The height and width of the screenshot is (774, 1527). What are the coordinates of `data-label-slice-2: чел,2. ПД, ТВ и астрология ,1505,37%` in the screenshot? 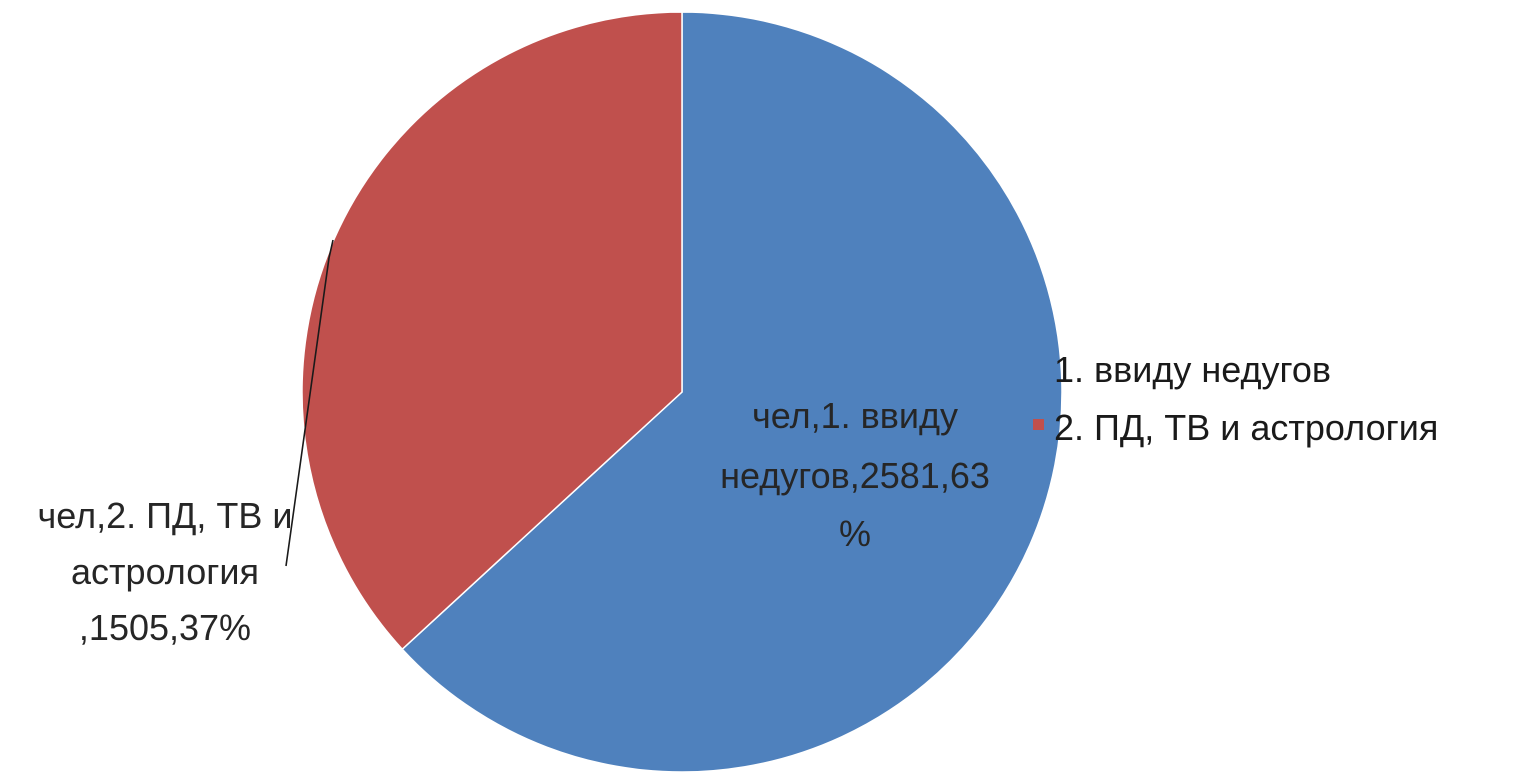 It's located at (165, 571).